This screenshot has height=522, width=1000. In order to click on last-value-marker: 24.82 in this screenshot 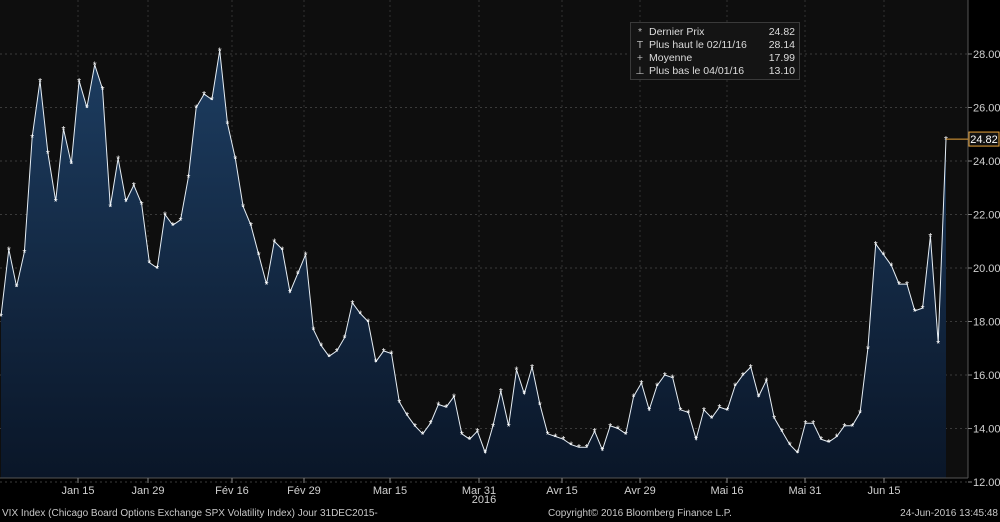, I will do `click(973, 139)`.